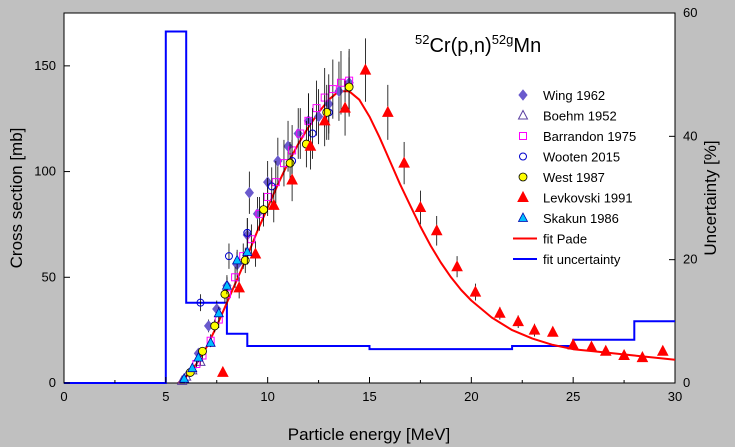 The image size is (735, 447). Describe the element at coordinates (574, 95) in the screenshot. I see `legend-label-wing-1962: Wing 1962` at that location.